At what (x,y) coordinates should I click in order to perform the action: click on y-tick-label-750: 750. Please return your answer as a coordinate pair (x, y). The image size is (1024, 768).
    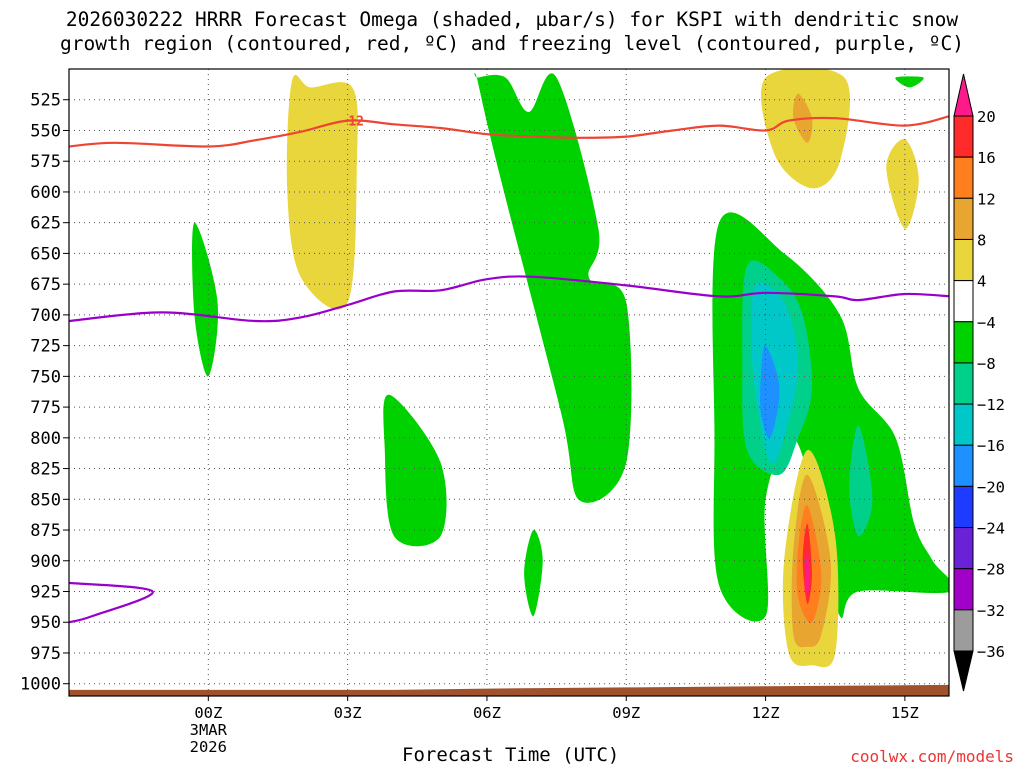
    Looking at the image, I should click on (45, 377).